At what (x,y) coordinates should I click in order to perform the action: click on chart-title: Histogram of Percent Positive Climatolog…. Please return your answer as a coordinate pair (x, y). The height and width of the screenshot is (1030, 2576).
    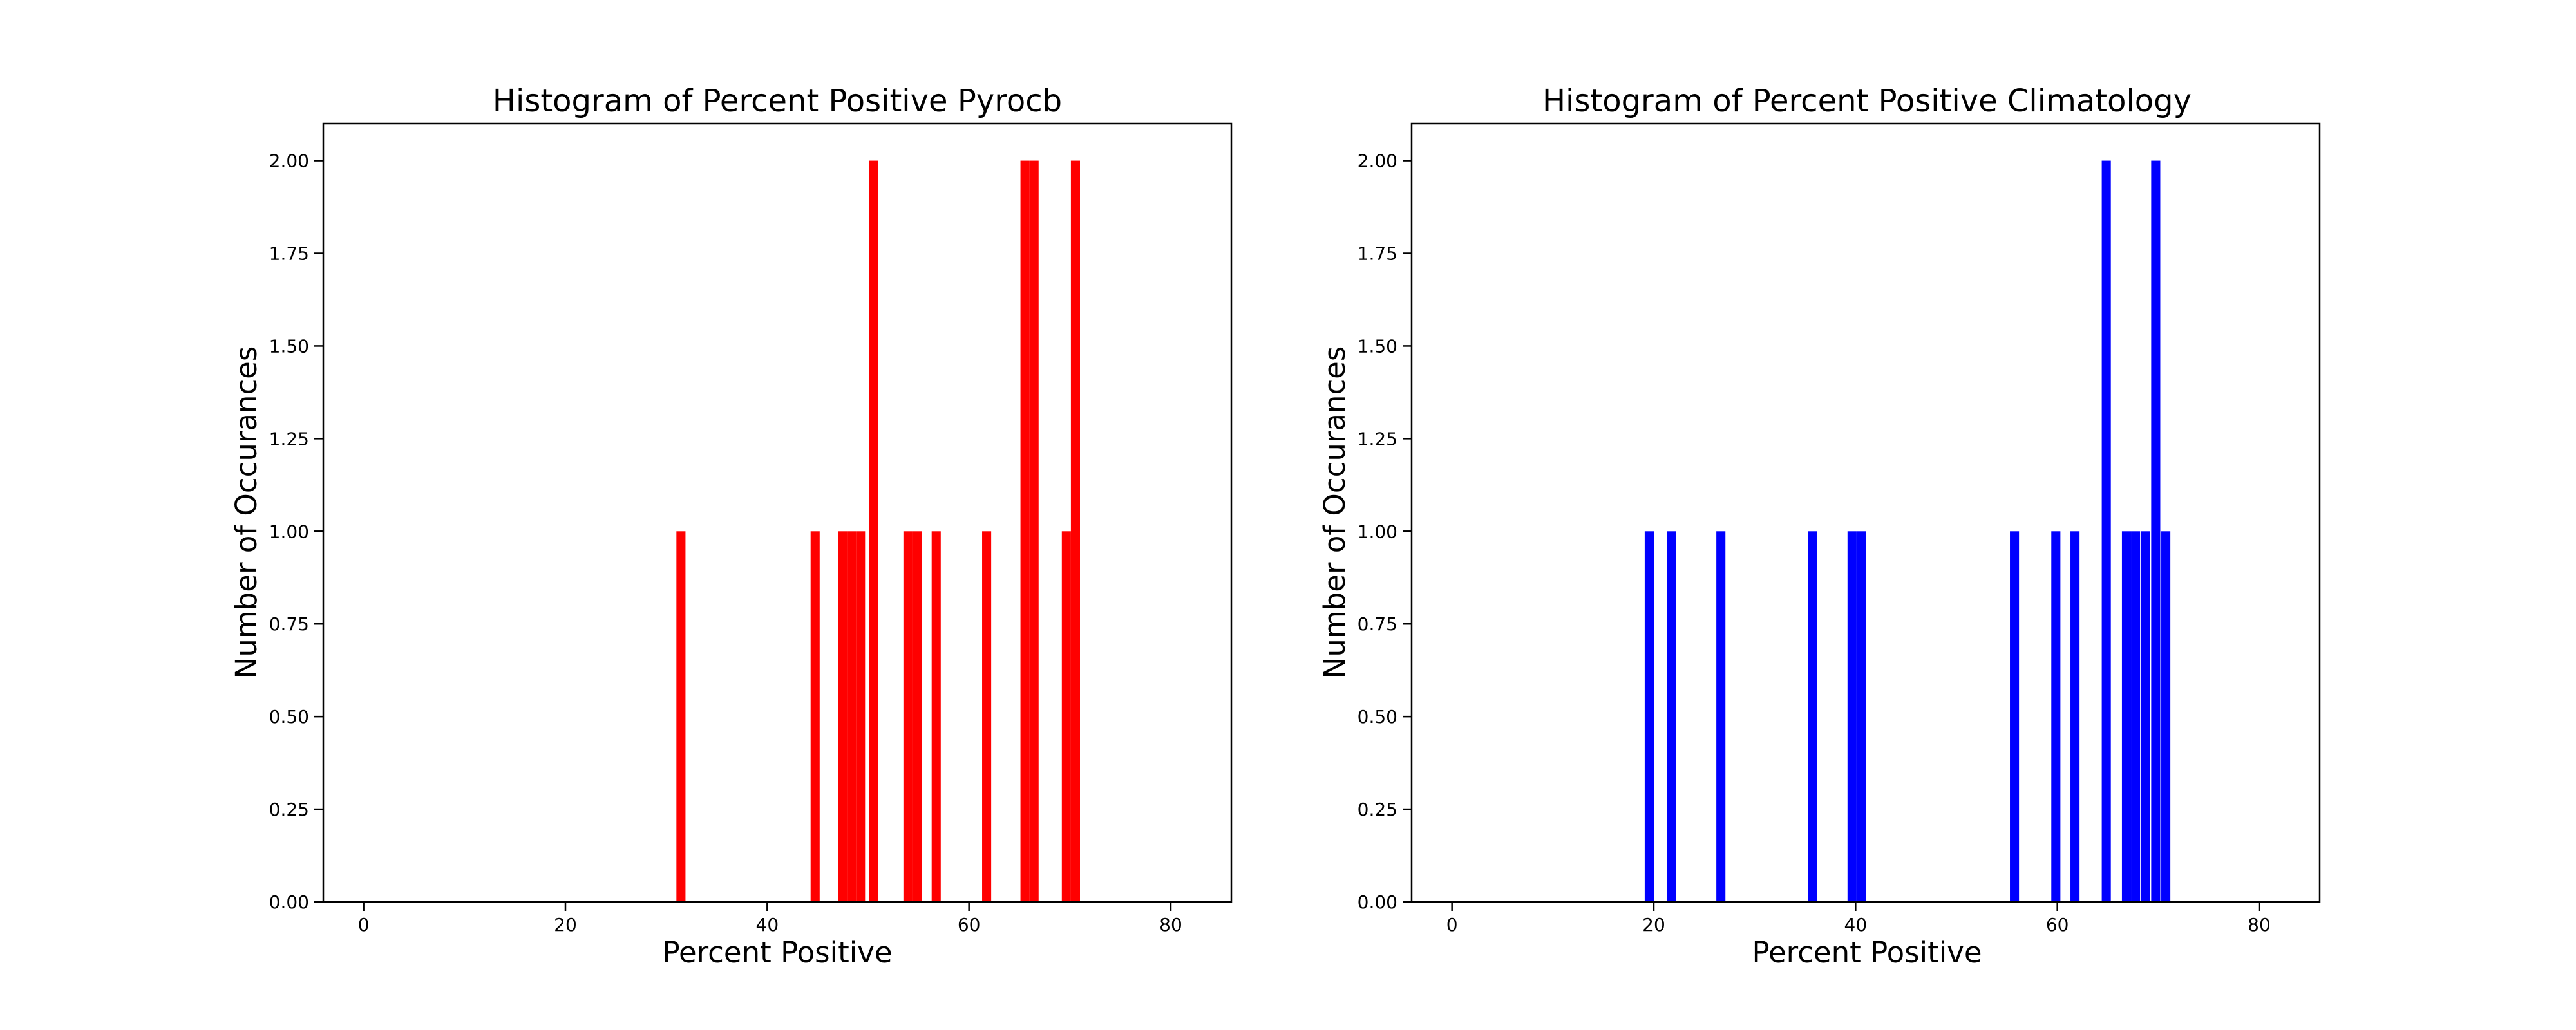
    Looking at the image, I should click on (1867, 101).